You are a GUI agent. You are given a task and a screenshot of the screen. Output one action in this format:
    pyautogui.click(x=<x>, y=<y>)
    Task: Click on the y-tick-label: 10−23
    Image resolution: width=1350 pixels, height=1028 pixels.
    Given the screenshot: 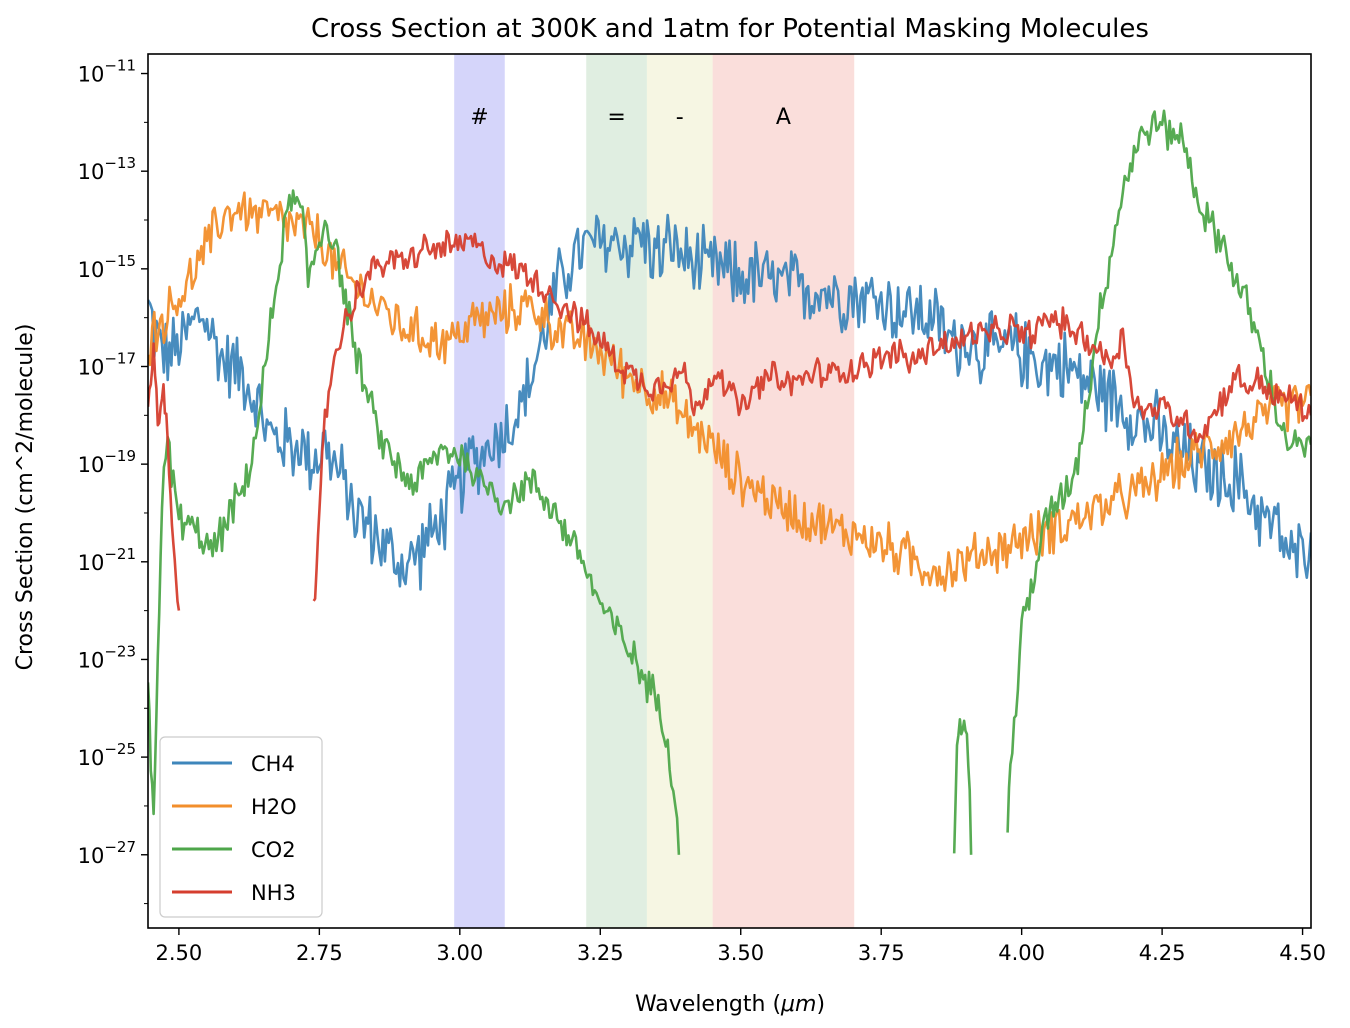 What is the action you would take?
    pyautogui.click(x=107, y=657)
    